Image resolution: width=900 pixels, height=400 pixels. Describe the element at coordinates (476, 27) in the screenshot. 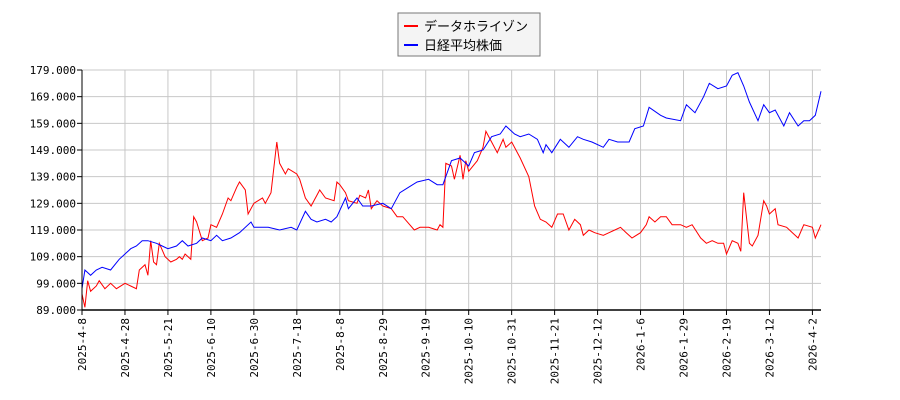

I see `legend-label-0: データホライゾン` at that location.